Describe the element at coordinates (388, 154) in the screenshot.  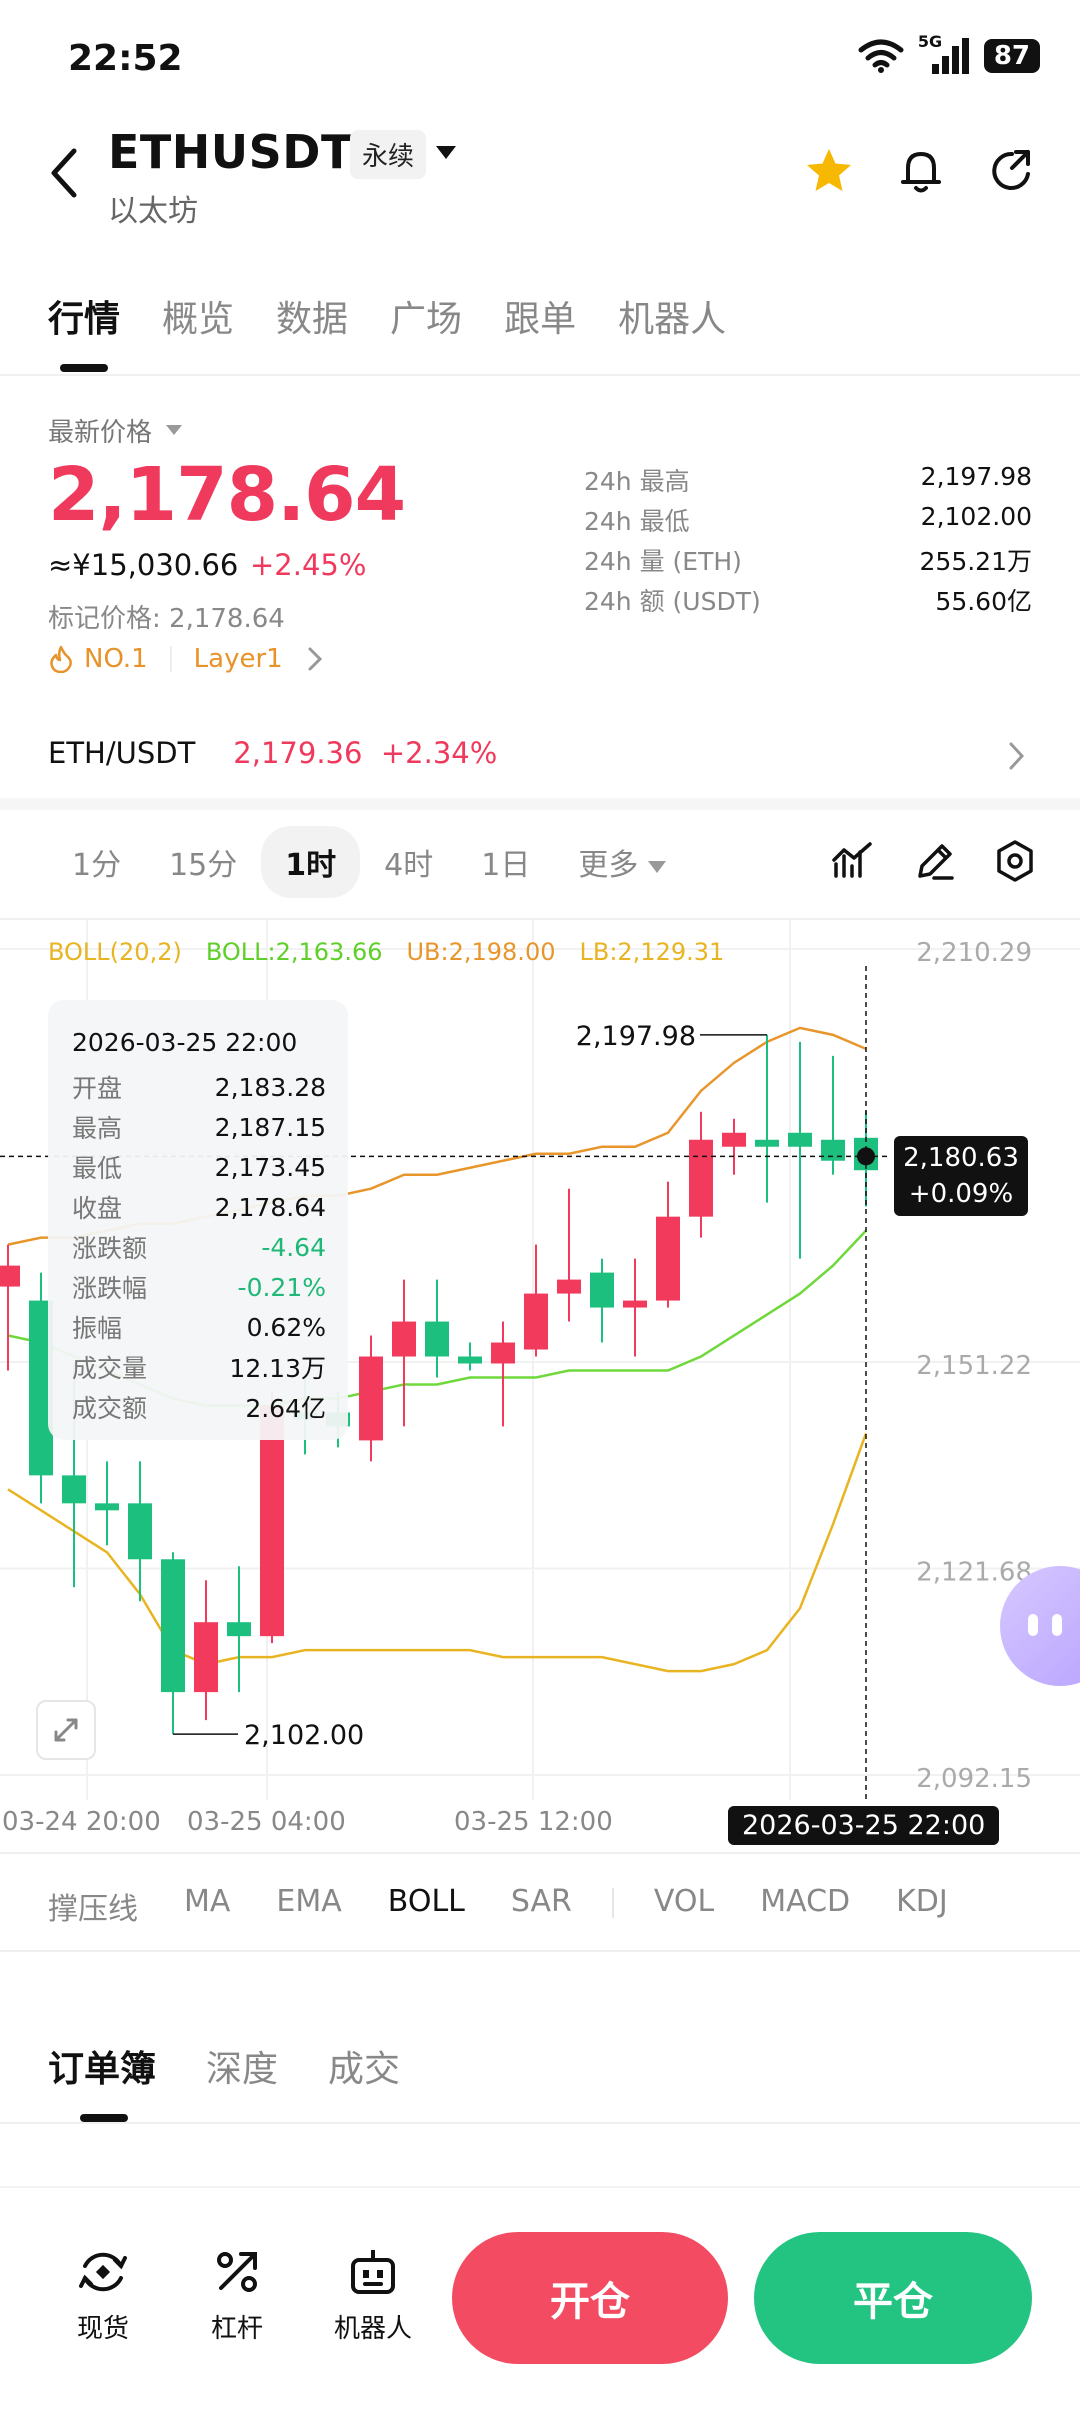
I see `contract-type-badge: 永续` at that location.